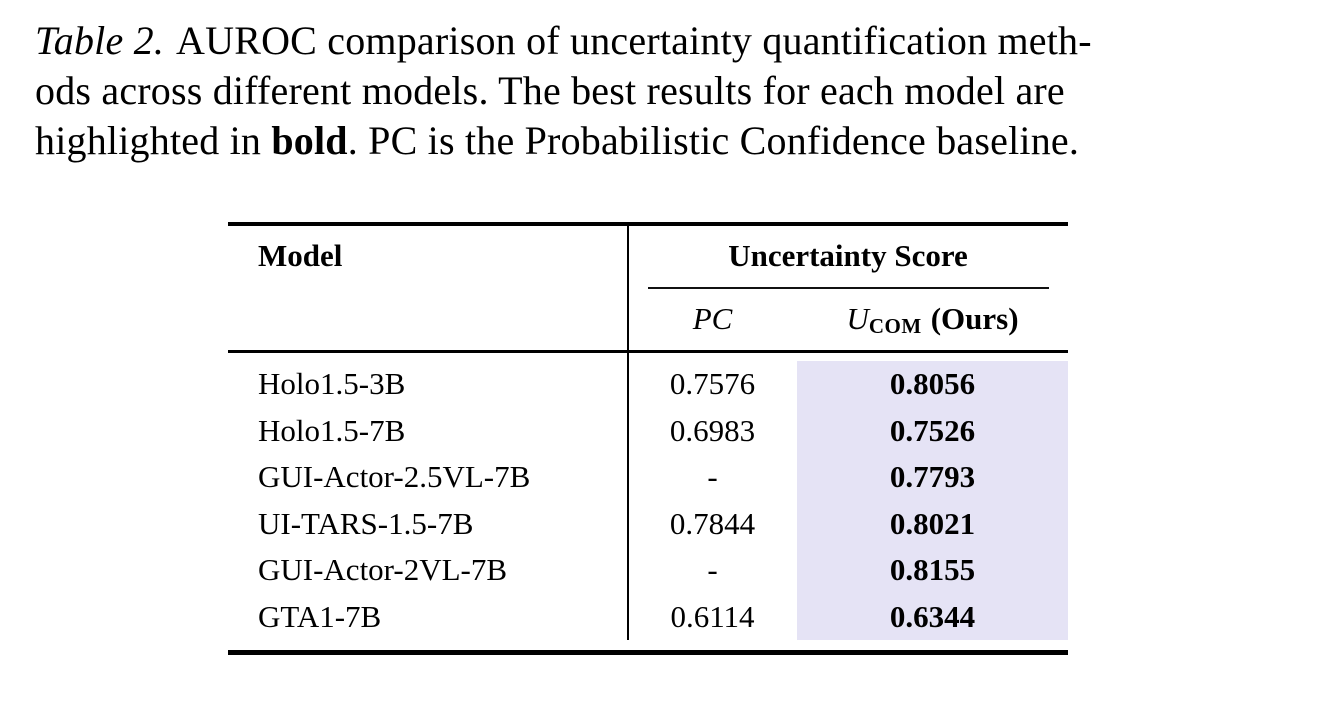 This screenshot has height=704, width=1336. I want to click on ucom-cell: 0.8155, so click(932, 570).